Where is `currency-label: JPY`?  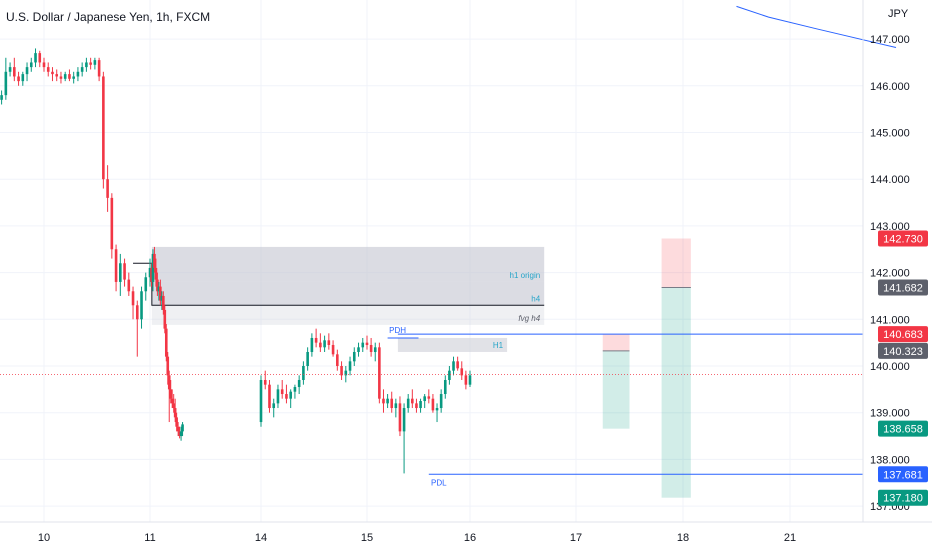 currency-label: JPY is located at coordinates (898, 14).